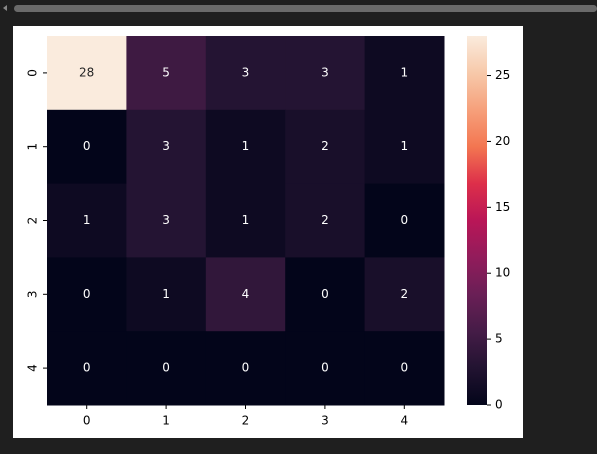  I want to click on y-tick-label: 3, so click(33, 294).